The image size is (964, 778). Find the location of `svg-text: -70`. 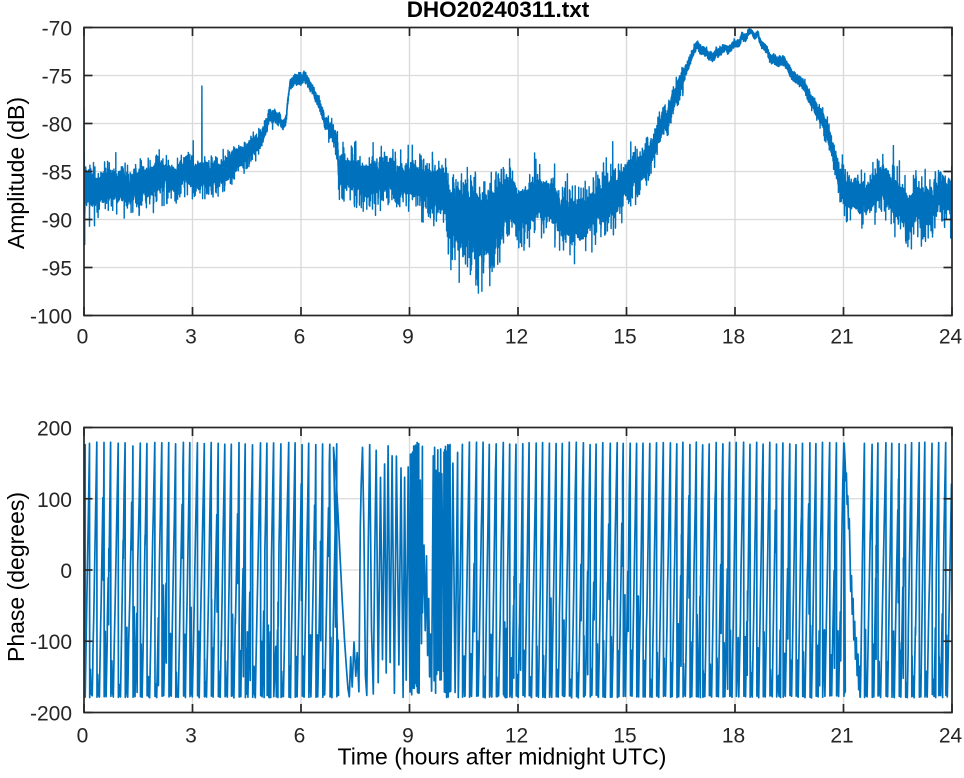

svg-text: -70 is located at coordinates (57, 29).